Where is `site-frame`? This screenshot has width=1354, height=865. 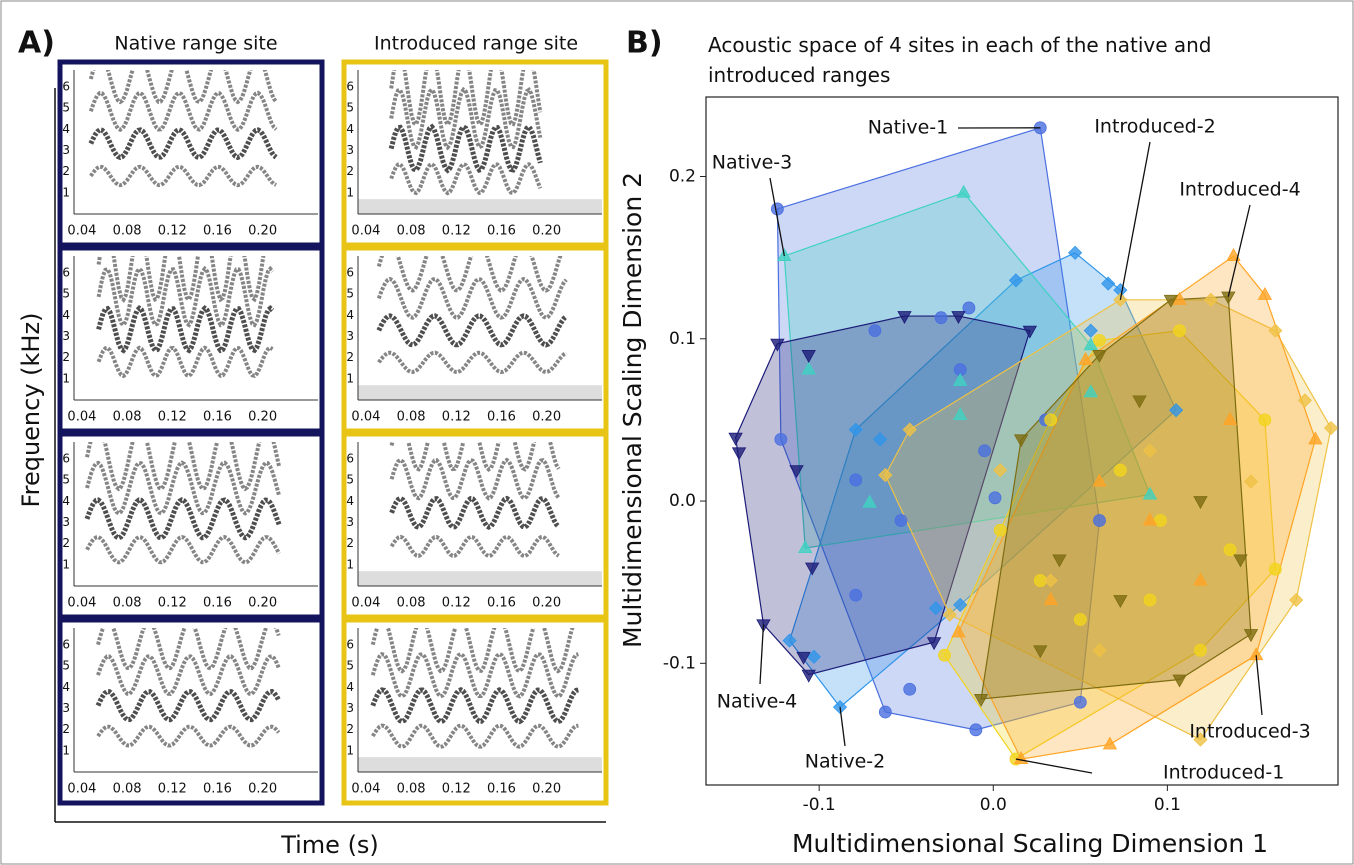 site-frame is located at coordinates (475, 711).